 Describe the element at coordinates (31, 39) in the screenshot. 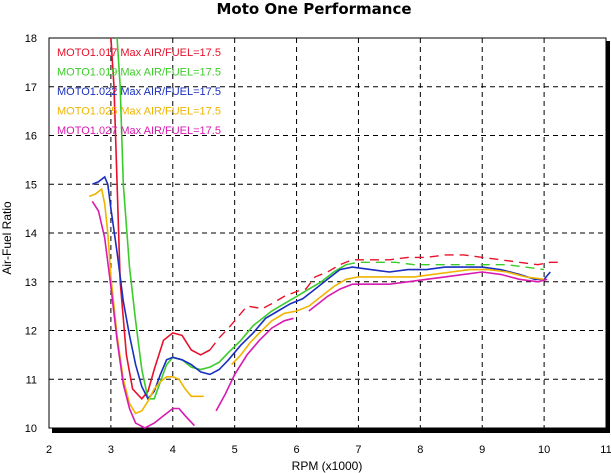

I see `y-tick-label: 18` at that location.